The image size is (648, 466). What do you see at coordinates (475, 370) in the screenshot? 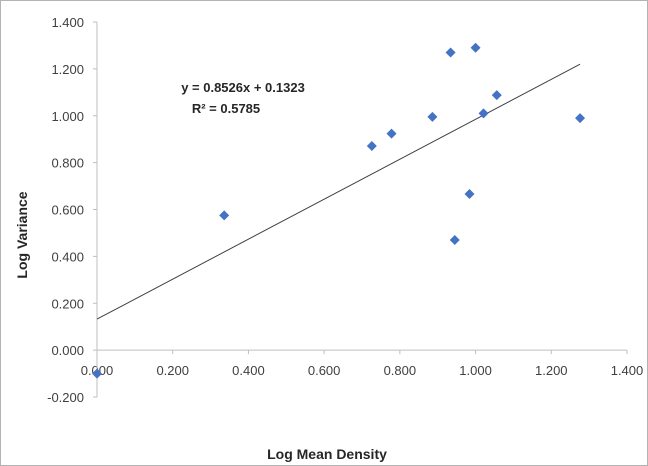
I see `x-tick-label: 1.000` at bounding box center [475, 370].